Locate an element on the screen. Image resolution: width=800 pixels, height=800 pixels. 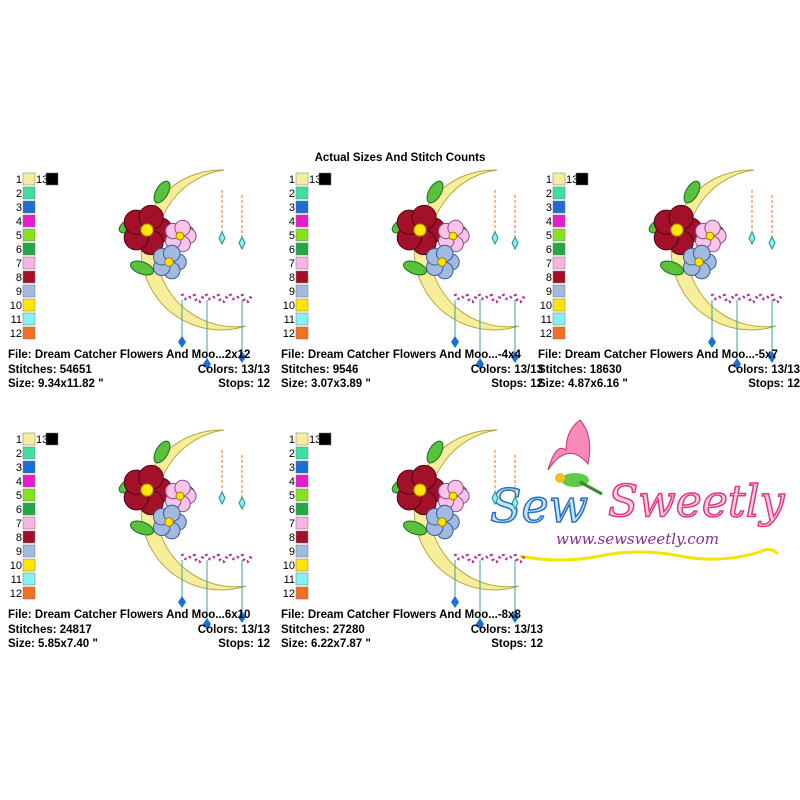
bird-head is located at coordinates (560, 478).